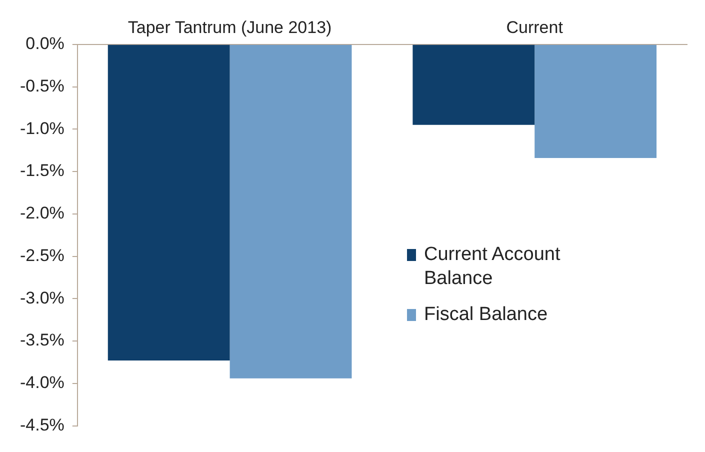  Describe the element at coordinates (42, 340) in the screenshot. I see `y-tick-label: -3.5%` at that location.